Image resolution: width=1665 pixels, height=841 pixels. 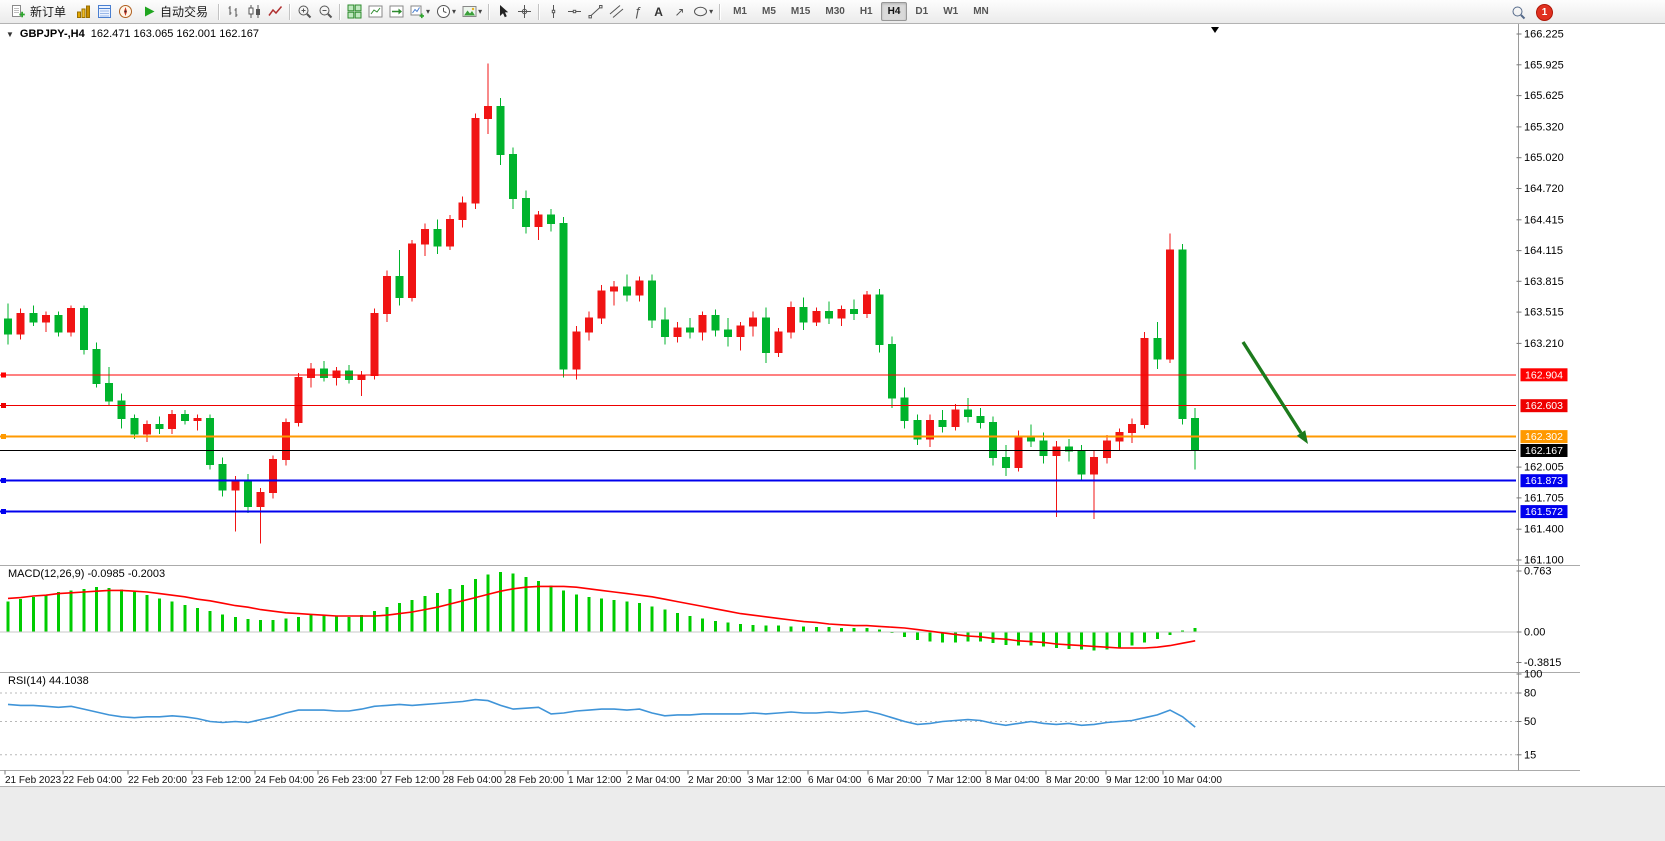 What do you see at coordinates (48, 681) in the screenshot?
I see `rsi-indicator-label: RSI(14) 44.1038` at bounding box center [48, 681].